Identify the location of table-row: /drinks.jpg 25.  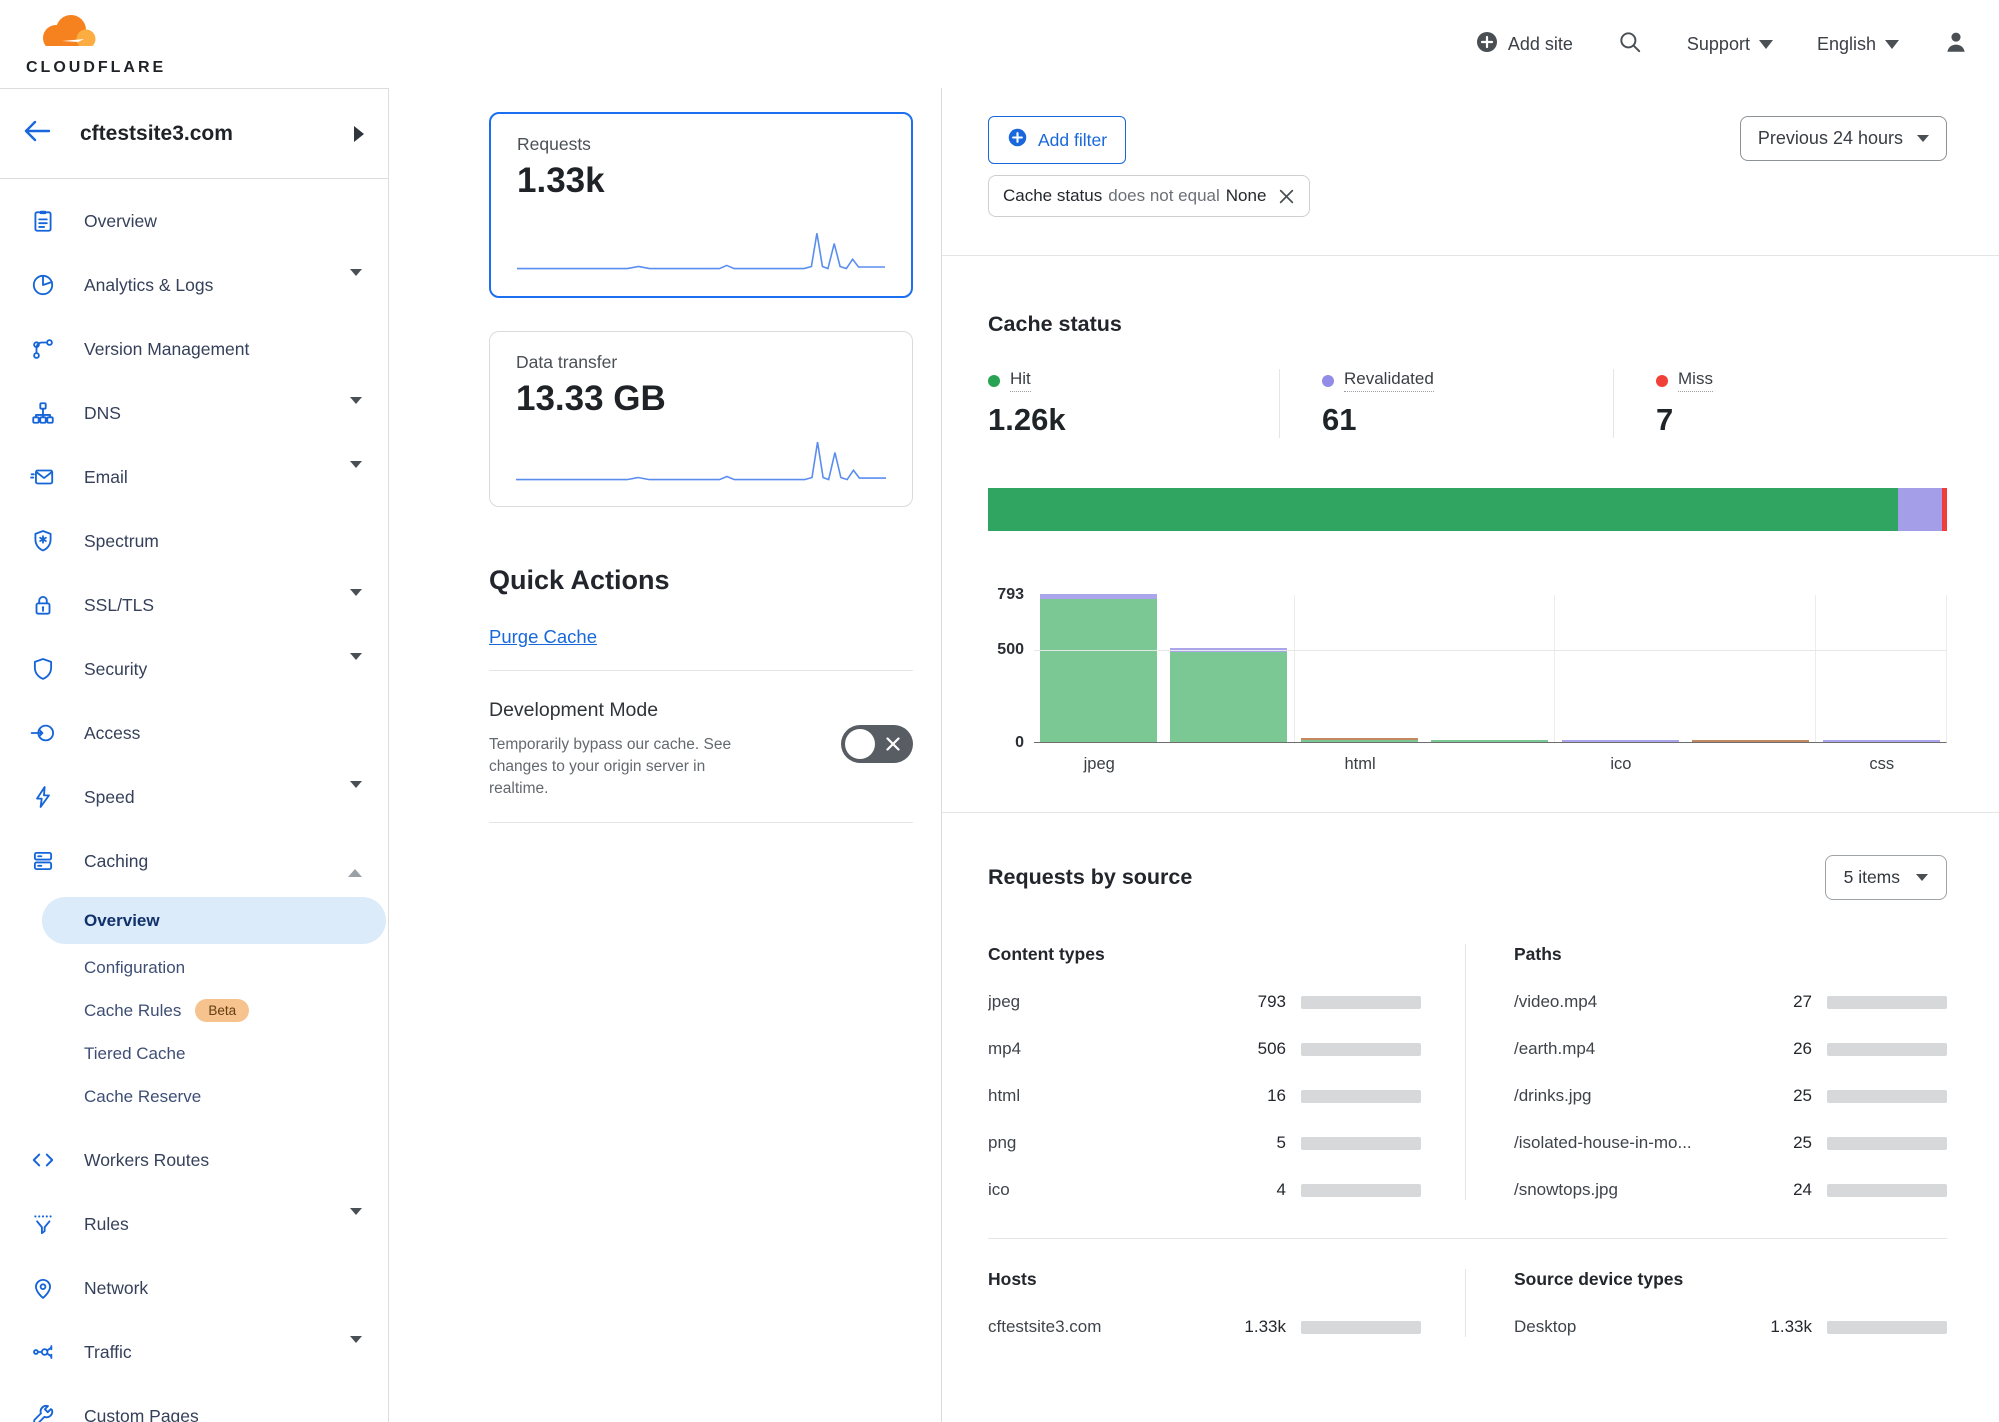
(1730, 1096).